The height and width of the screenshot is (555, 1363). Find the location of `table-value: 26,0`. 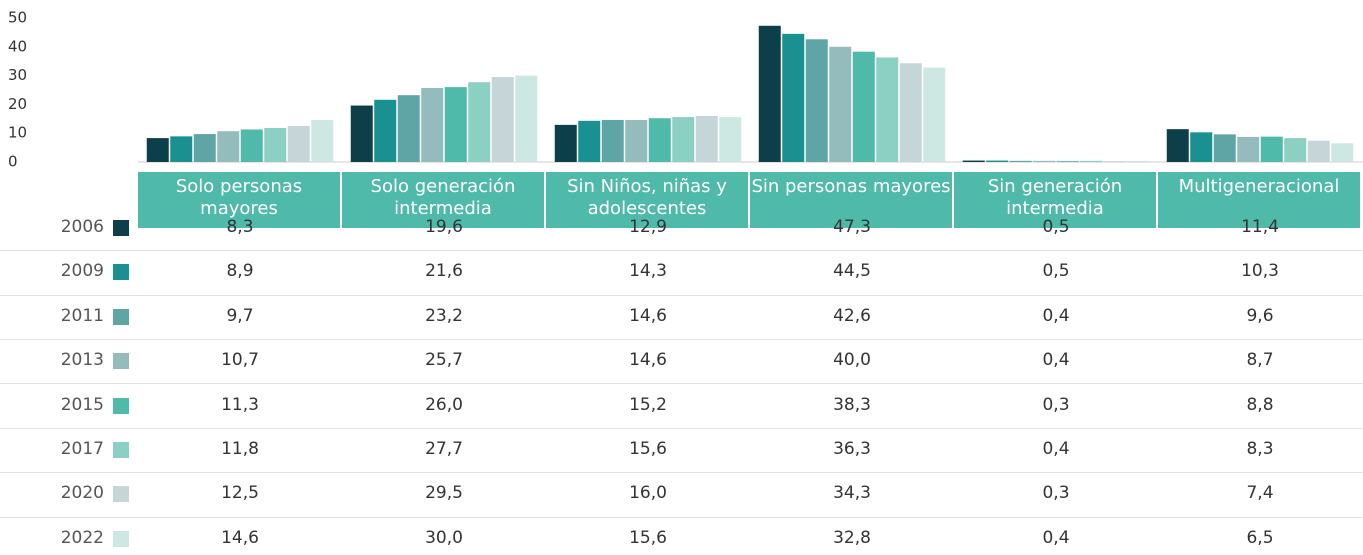

table-value: 26,0 is located at coordinates (444, 404).